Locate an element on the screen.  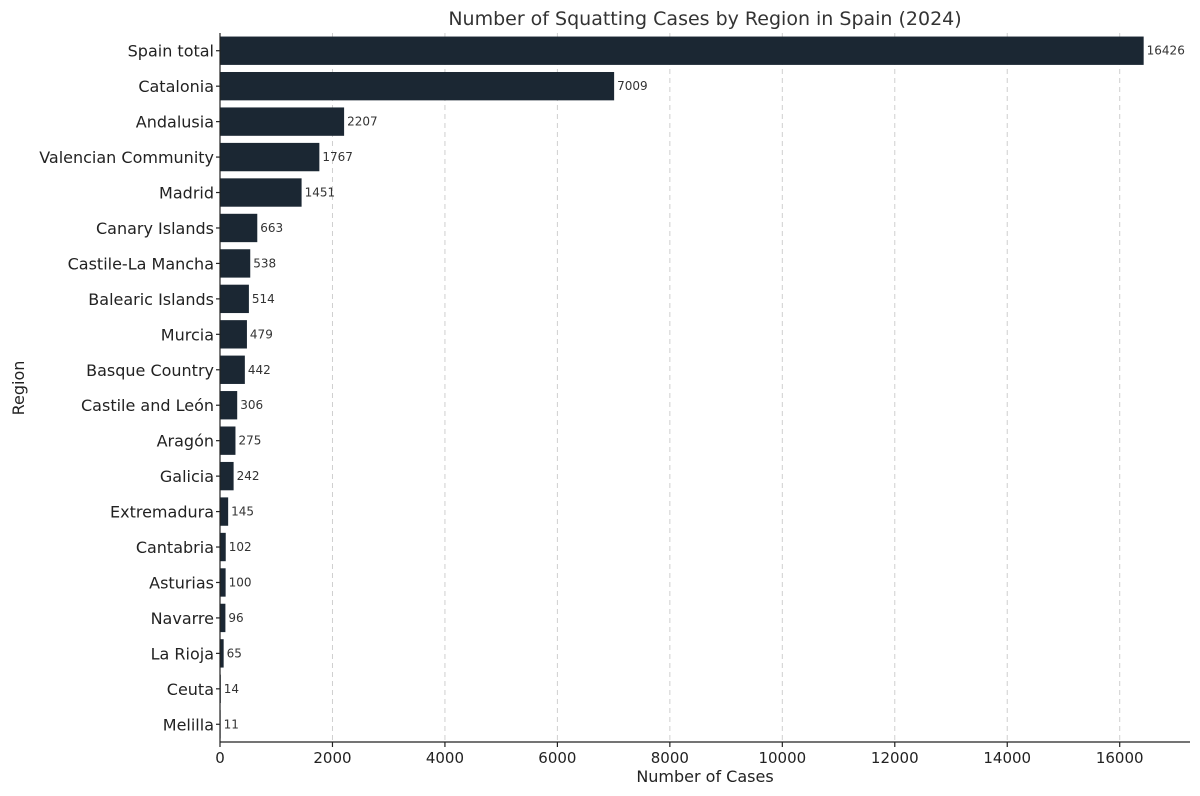
y-tick-label: Basque Country is located at coordinates (150, 370).